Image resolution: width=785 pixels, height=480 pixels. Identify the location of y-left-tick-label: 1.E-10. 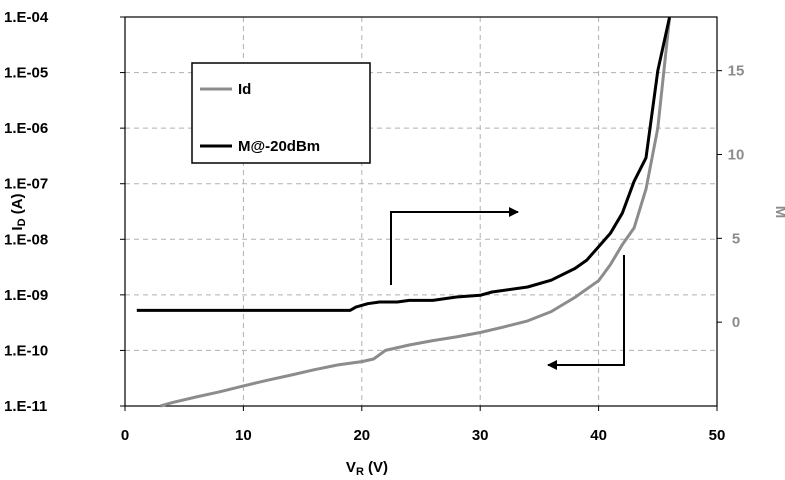
(26, 350).